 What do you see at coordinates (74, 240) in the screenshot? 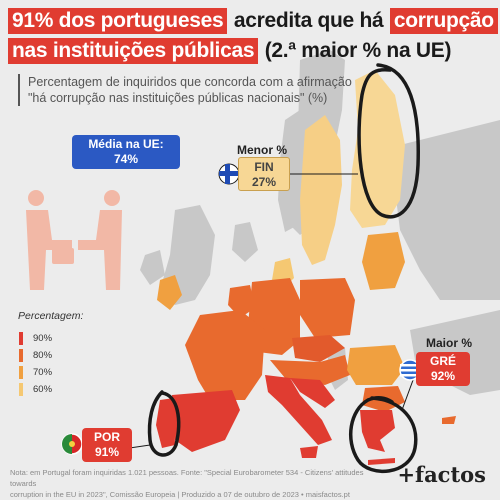
I see `corruption-illustration` at bounding box center [74, 240].